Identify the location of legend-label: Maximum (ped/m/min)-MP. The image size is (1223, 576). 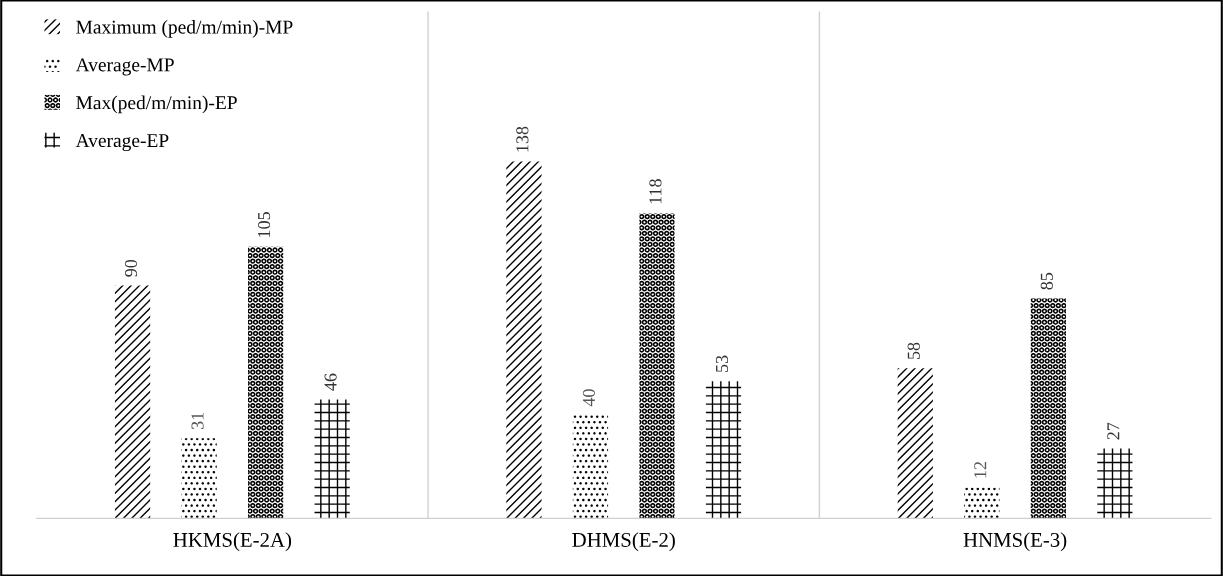
(184, 29).